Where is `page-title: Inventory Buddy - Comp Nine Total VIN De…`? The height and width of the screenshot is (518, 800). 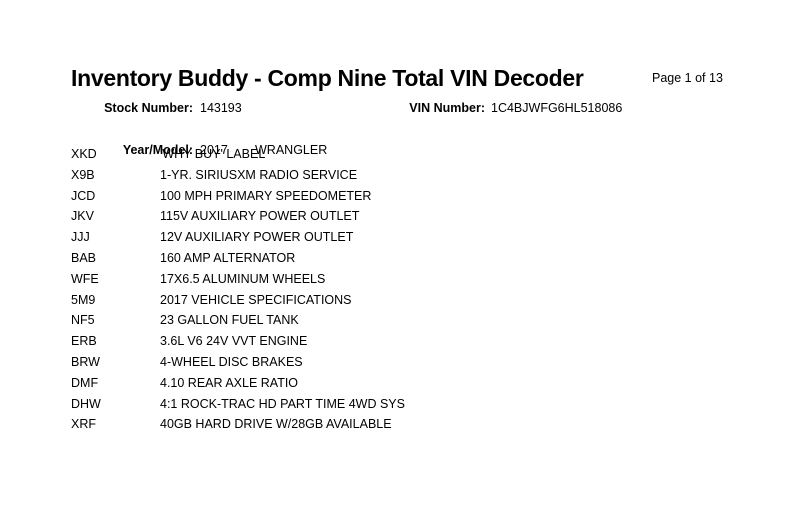 page-title: Inventory Buddy - Comp Nine Total VIN De… is located at coordinates (327, 78).